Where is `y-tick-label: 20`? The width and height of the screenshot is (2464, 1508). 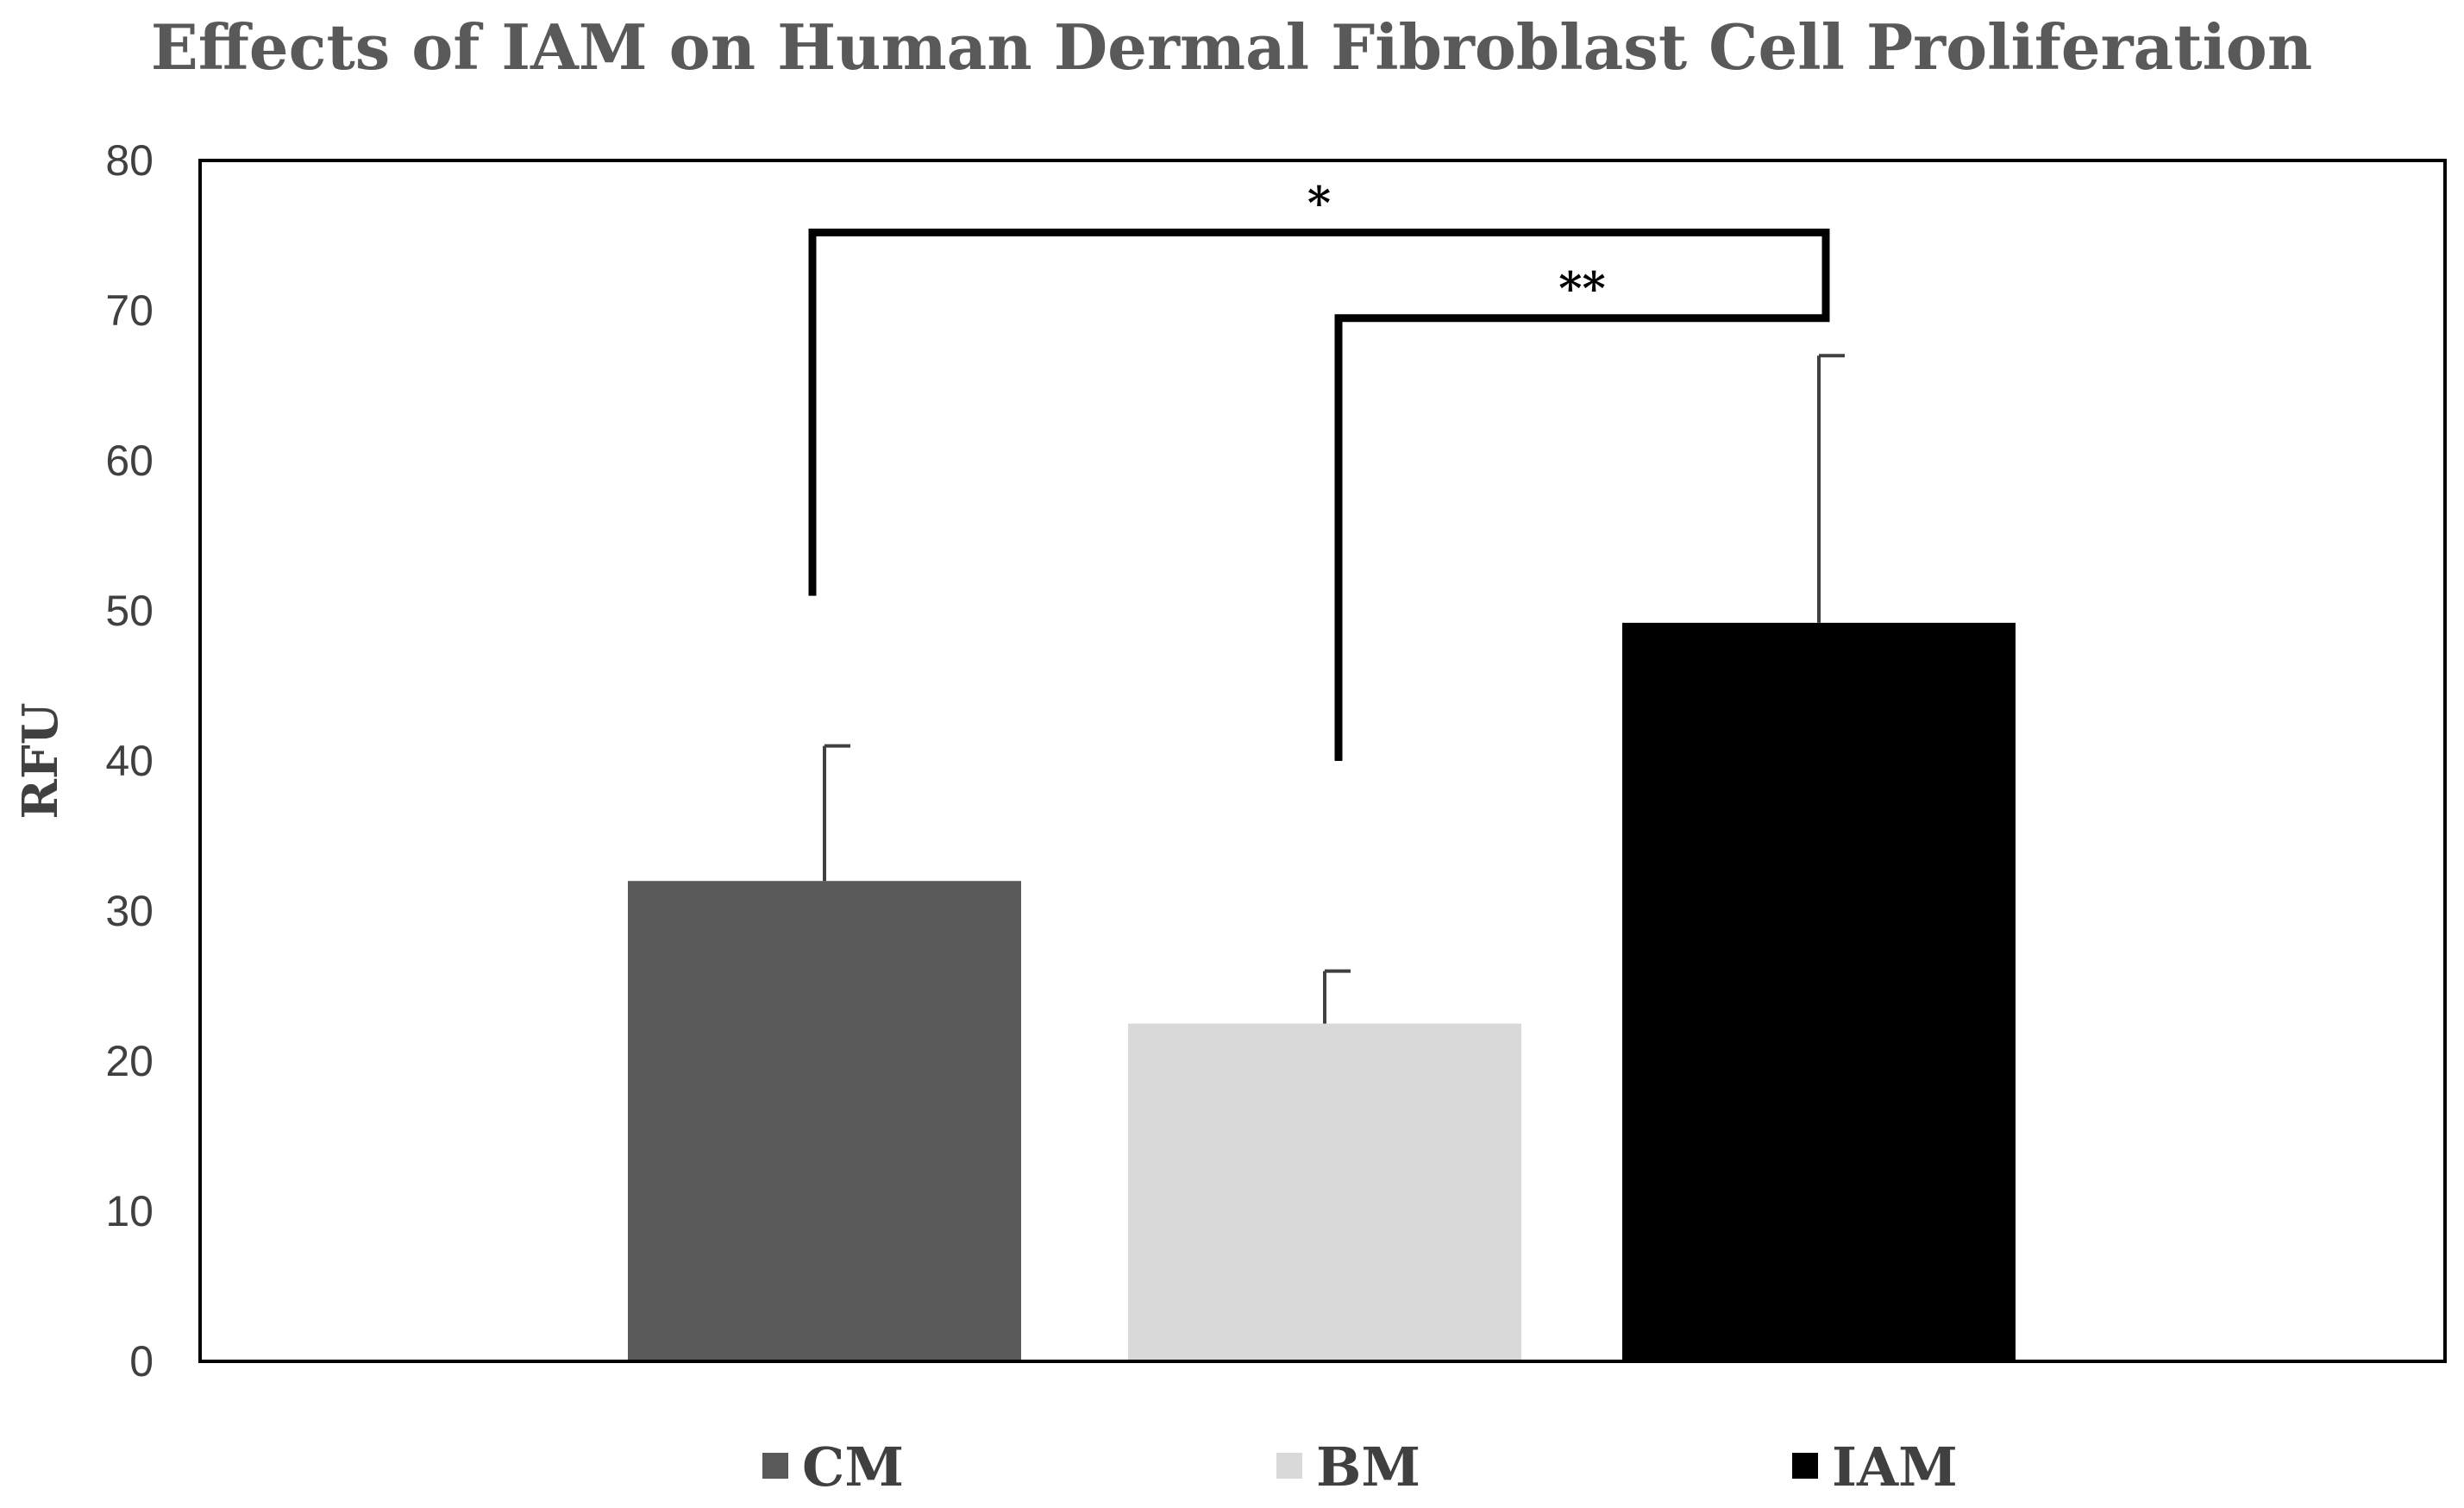 y-tick-label: 20 is located at coordinates (130, 1061).